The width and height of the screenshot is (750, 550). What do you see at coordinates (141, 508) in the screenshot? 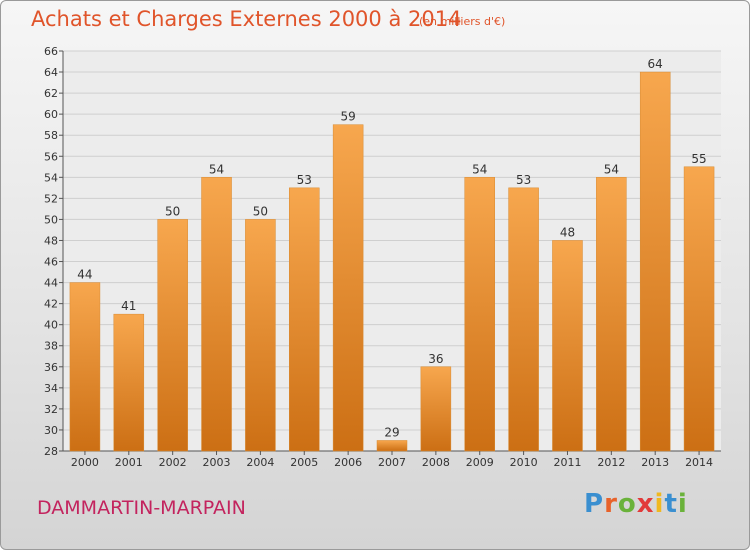
I see `city-name: DAMMARTIN-MARPAIN` at bounding box center [141, 508].